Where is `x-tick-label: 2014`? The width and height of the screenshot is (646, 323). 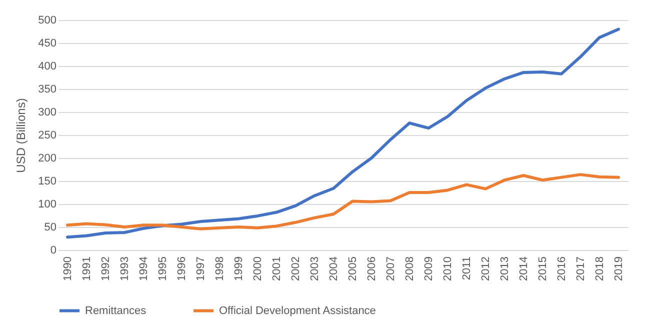
x-tick-label: 2014 is located at coordinates (524, 268).